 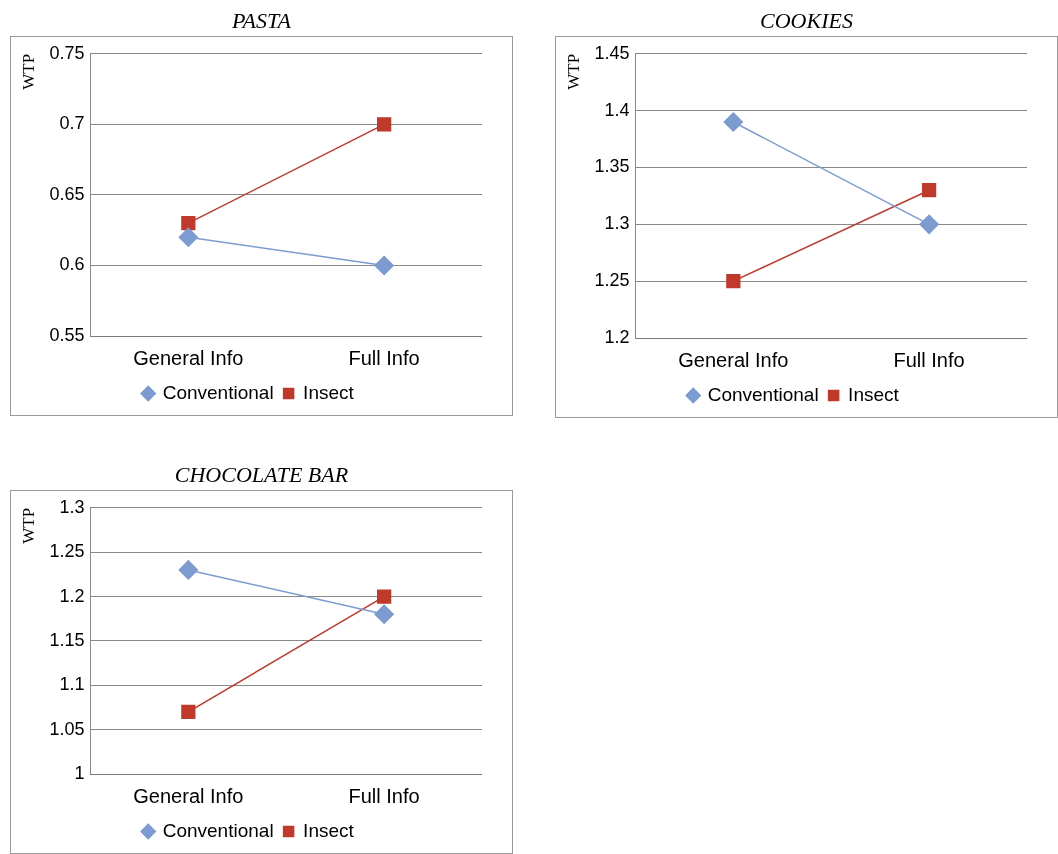 I want to click on y-tick-label: 0.7, so click(x=72, y=123).